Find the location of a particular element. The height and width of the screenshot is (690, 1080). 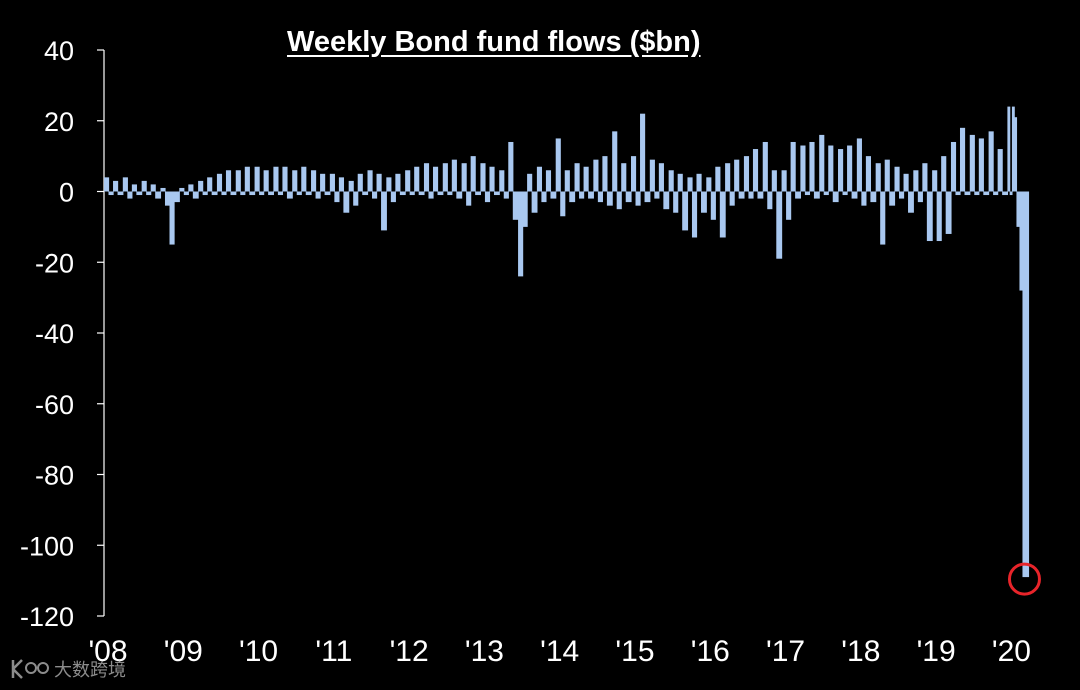

x-tick-label: '17 is located at coordinates (785, 651).